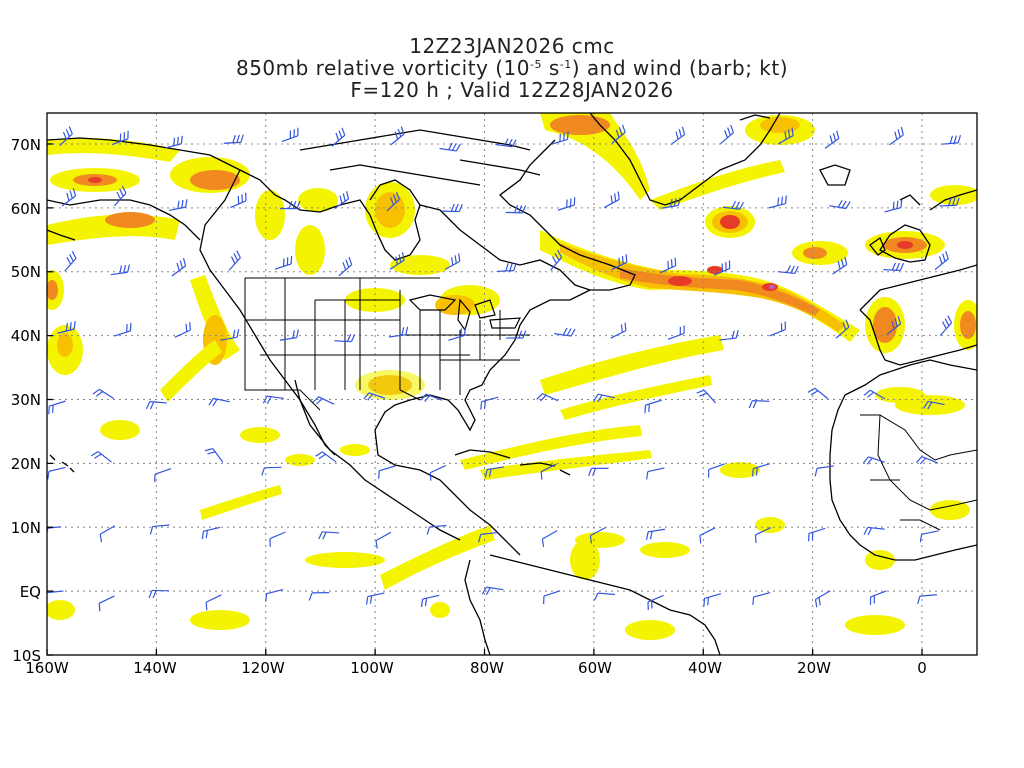 Image resolution: width=1024 pixels, height=768 pixels. What do you see at coordinates (512, 46) in the screenshot?
I see `title-line-1: 12Z23JAN2026 cmc` at bounding box center [512, 46].